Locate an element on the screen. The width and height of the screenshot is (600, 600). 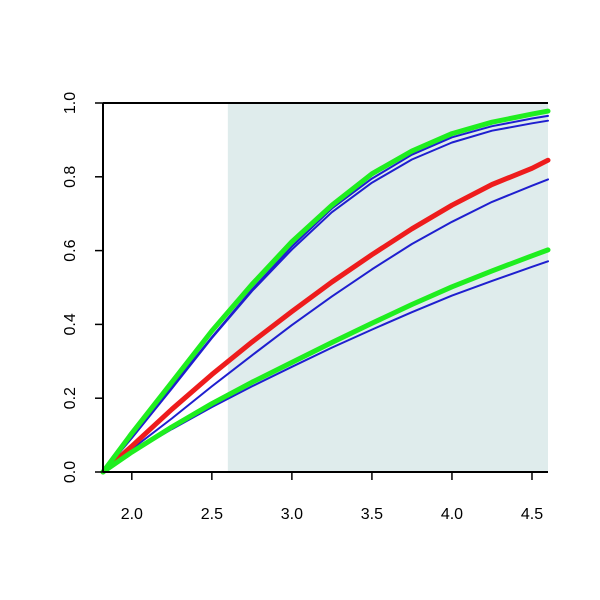
x-tick-label: 2.0 is located at coordinates (132, 514).